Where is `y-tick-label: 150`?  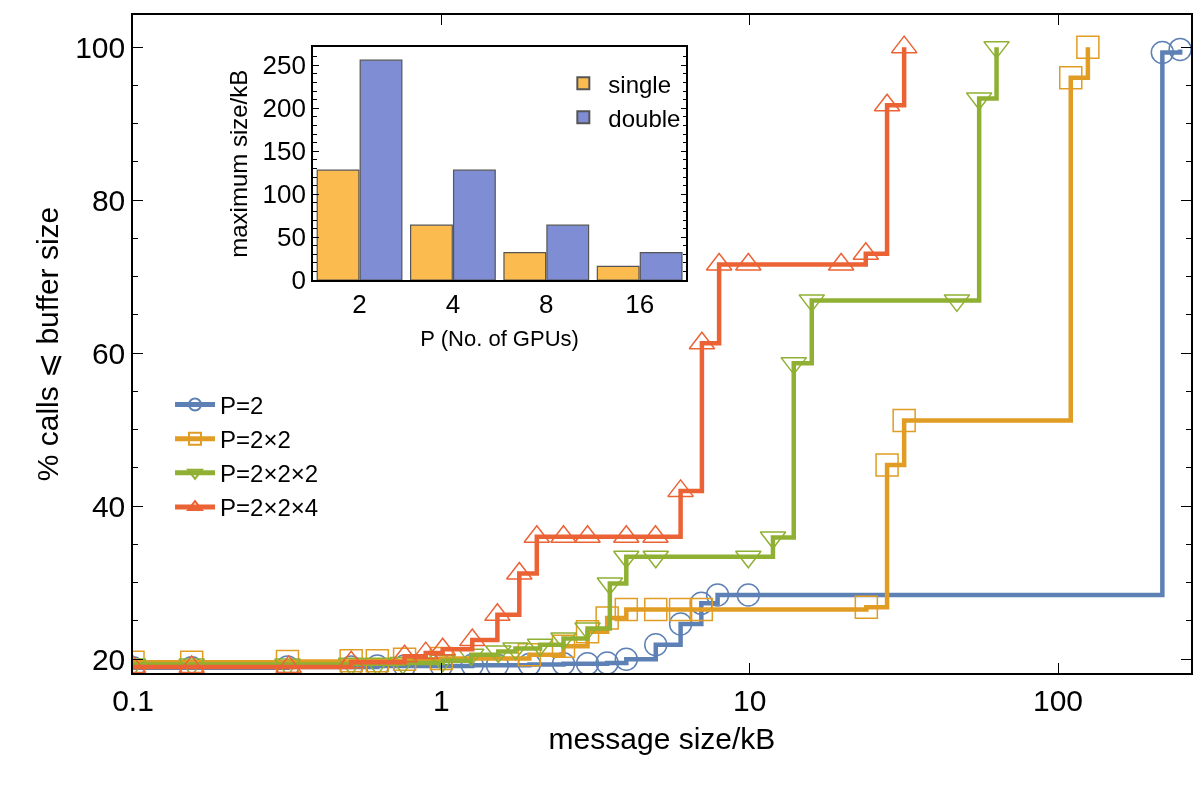 y-tick-label: 150 is located at coordinates (284, 151).